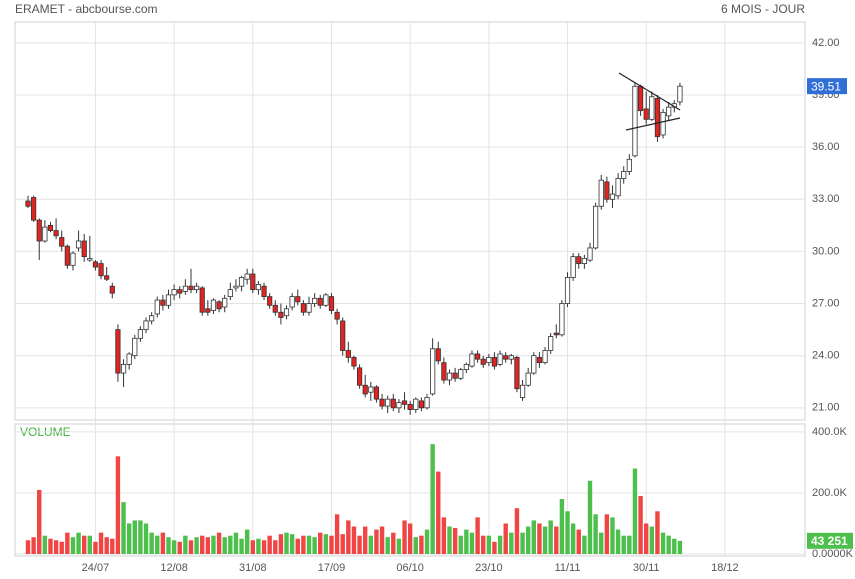 The image size is (855, 579). Describe the element at coordinates (826, 356) in the screenshot. I see `y-tick-label: 24.00` at that location.